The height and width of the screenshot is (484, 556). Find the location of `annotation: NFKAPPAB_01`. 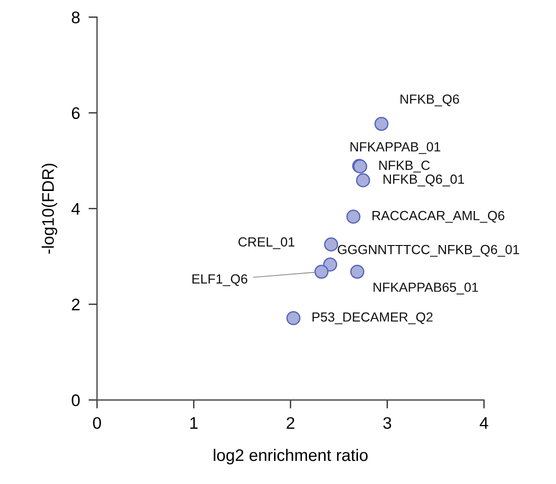

annotation: NFKAPPAB_01 is located at coordinates (395, 148).